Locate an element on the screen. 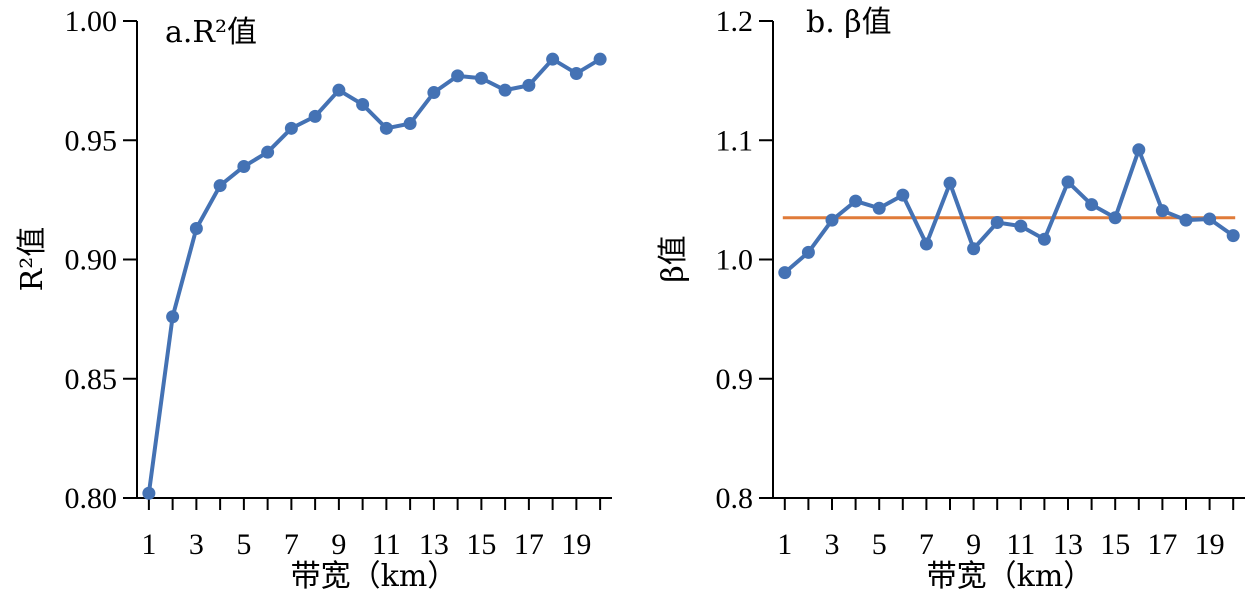  y-ticks-beta: 0.8 0.9 1.0 1.1 1.2 is located at coordinates (744, 260).